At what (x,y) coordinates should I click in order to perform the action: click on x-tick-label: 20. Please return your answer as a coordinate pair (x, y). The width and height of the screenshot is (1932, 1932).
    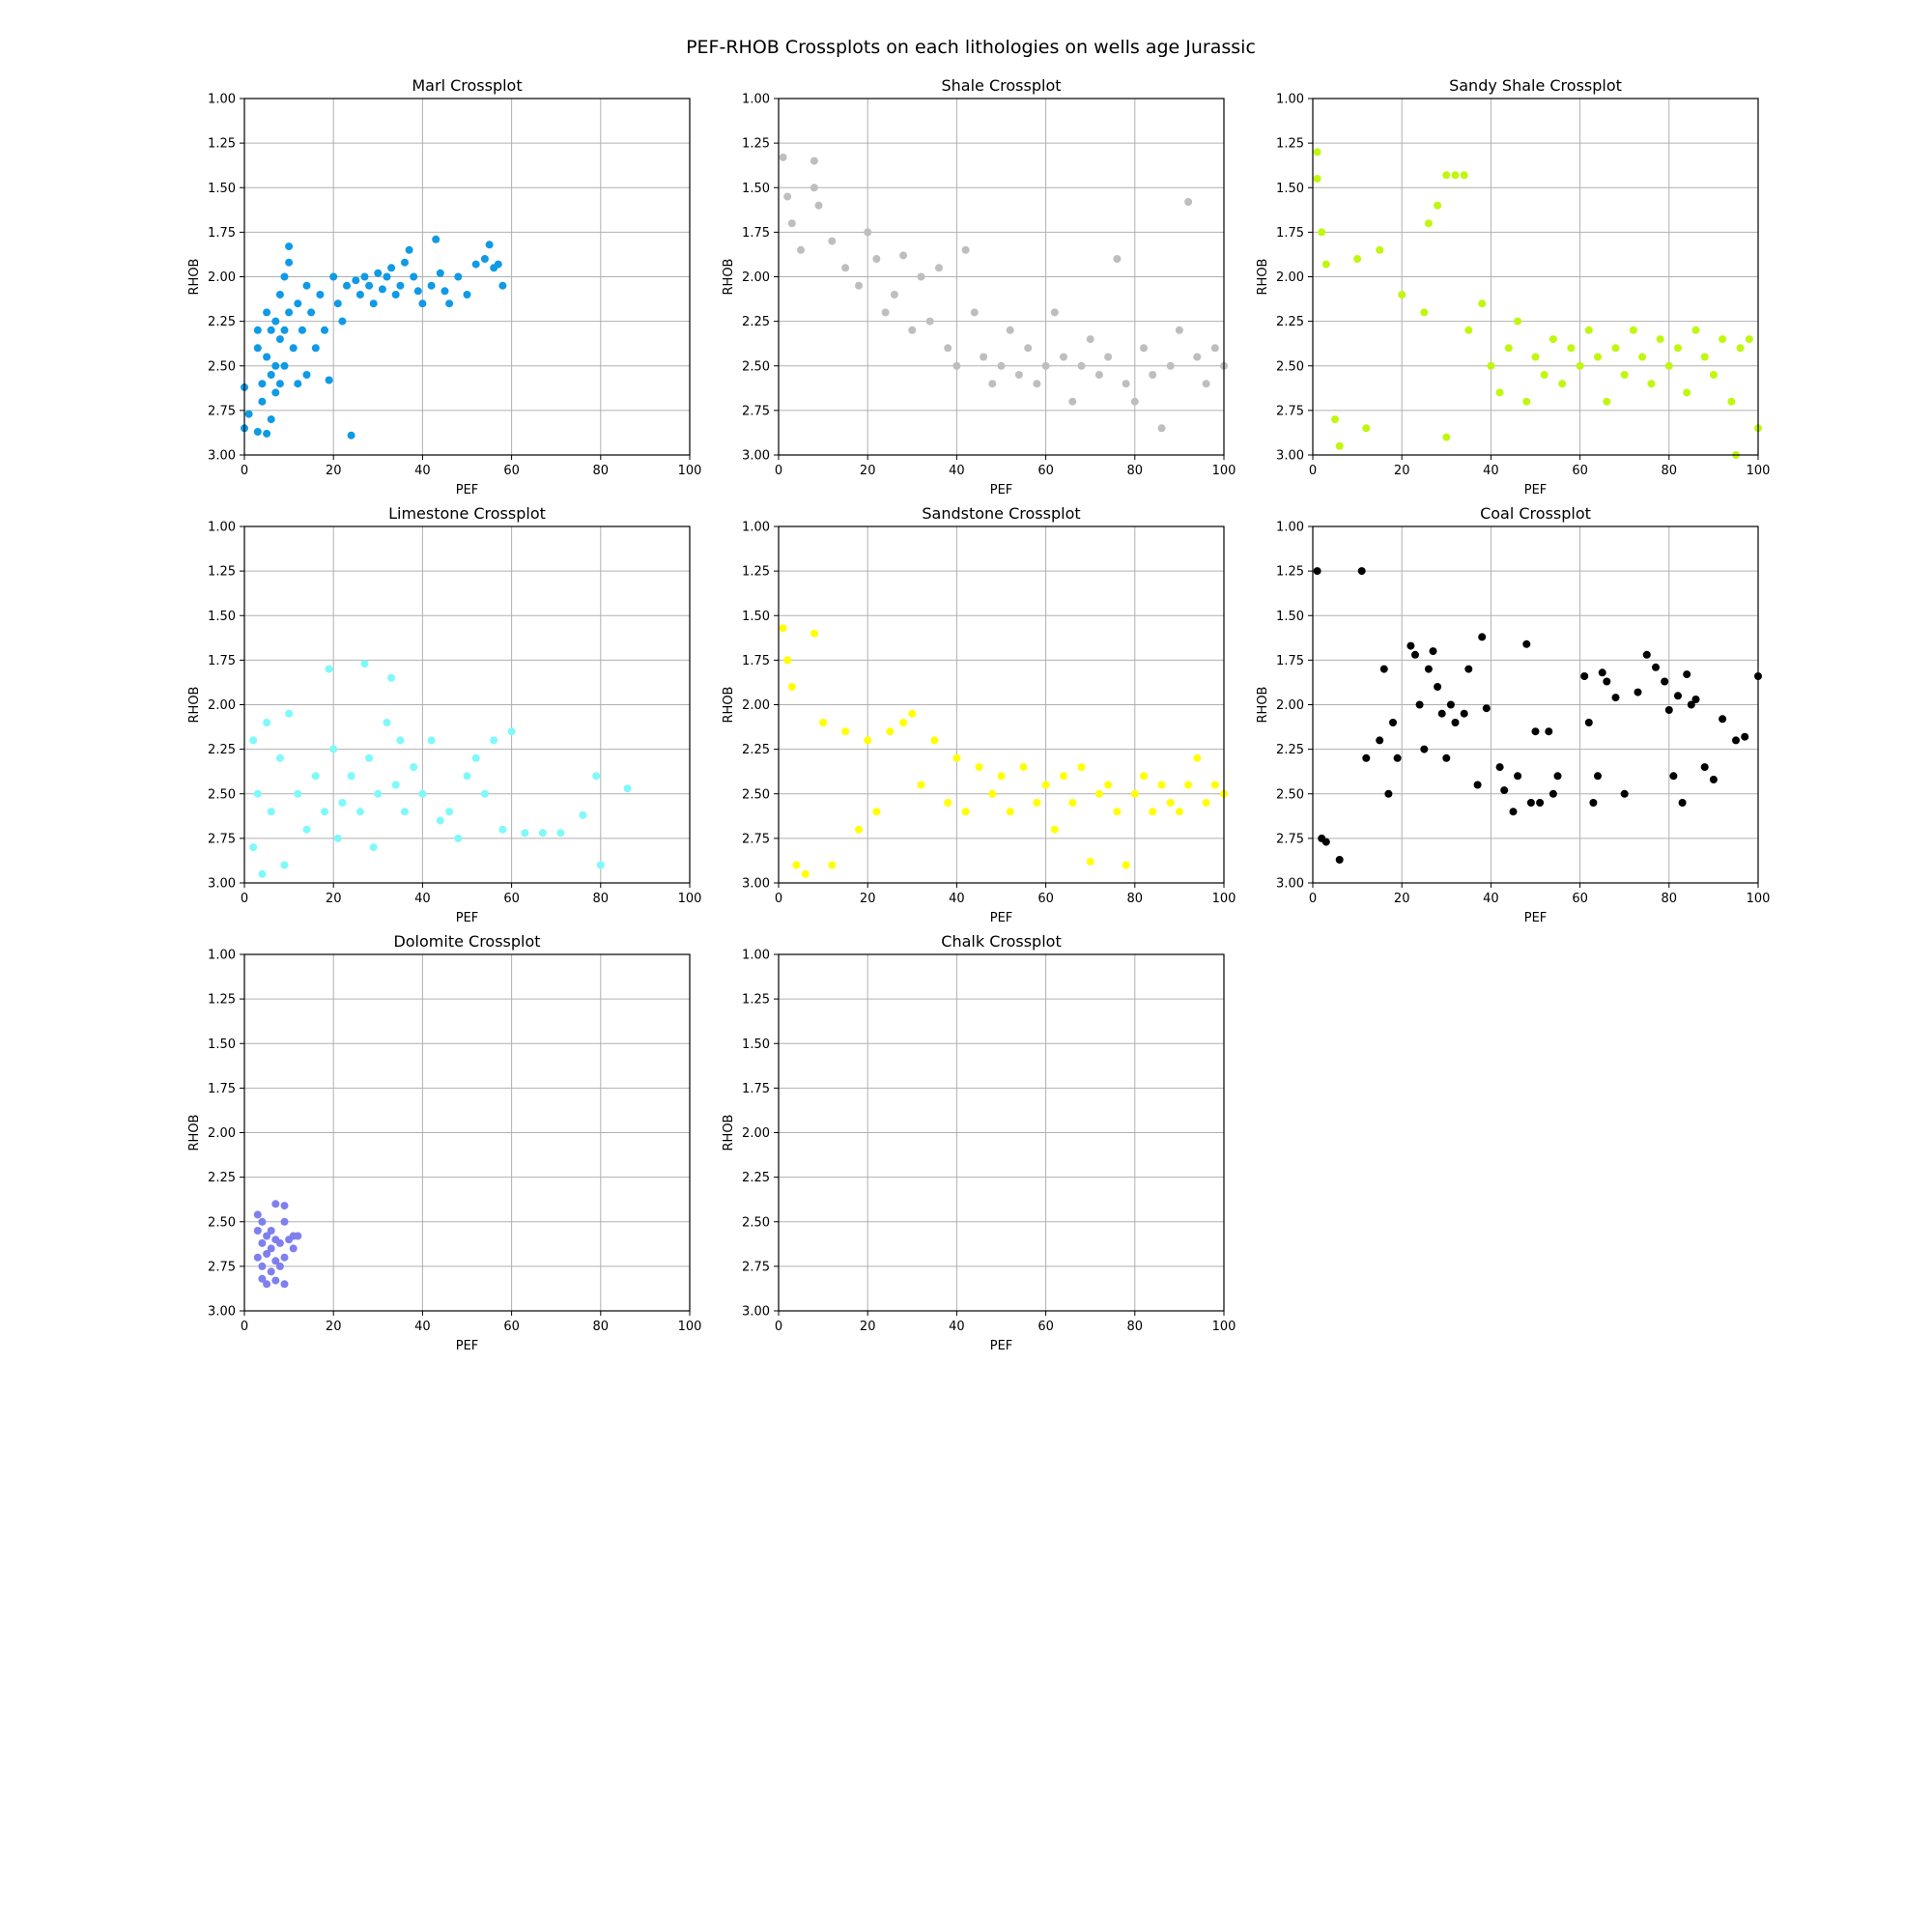
    Looking at the image, I should click on (334, 899).